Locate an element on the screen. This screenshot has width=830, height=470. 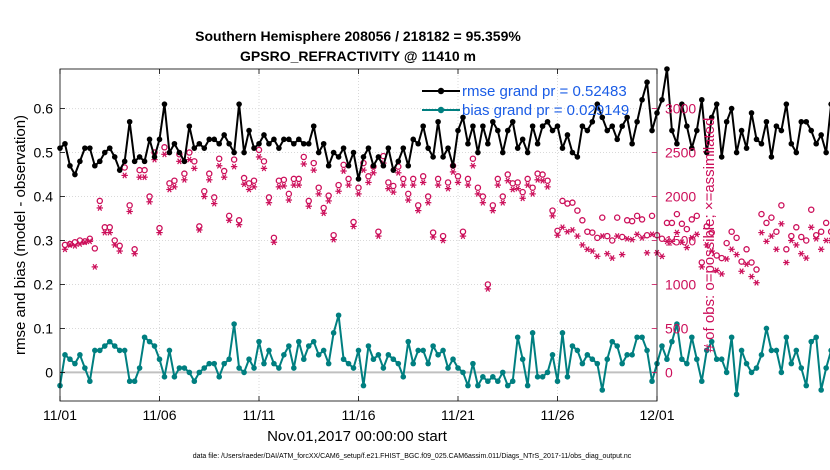
chart-subtitle: GPSRO_REFRACTIVITY @ 11410 m is located at coordinates (358, 56).